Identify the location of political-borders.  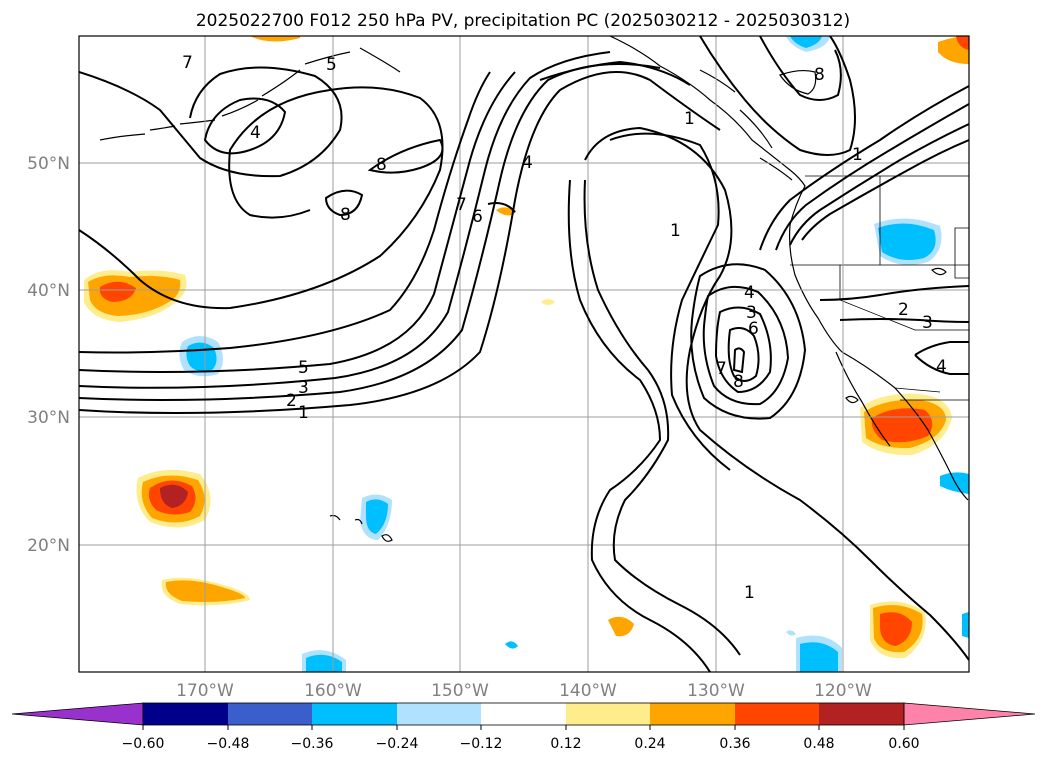
(879, 288).